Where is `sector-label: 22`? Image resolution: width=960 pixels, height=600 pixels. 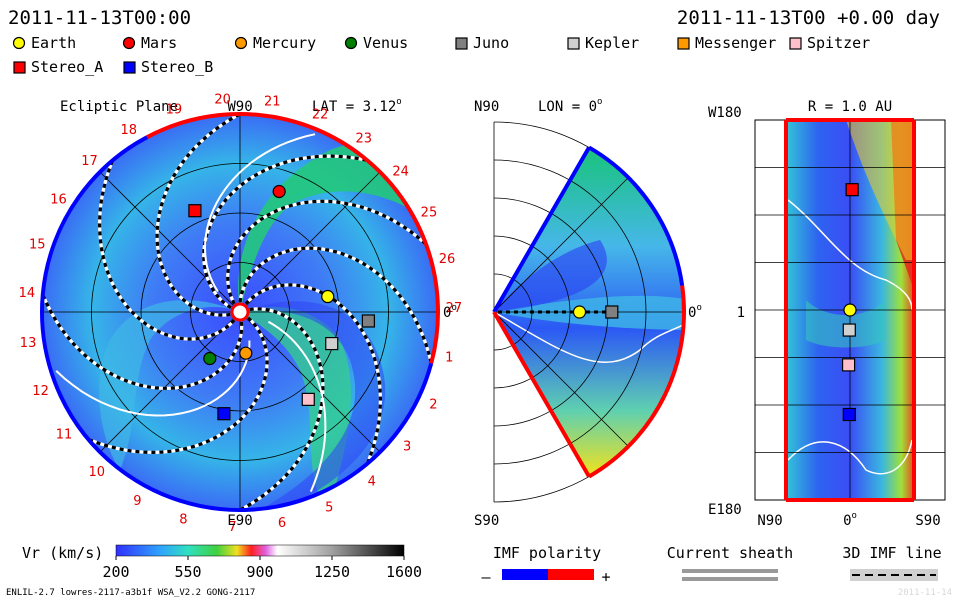
sector-label: 22 is located at coordinates (320, 115).